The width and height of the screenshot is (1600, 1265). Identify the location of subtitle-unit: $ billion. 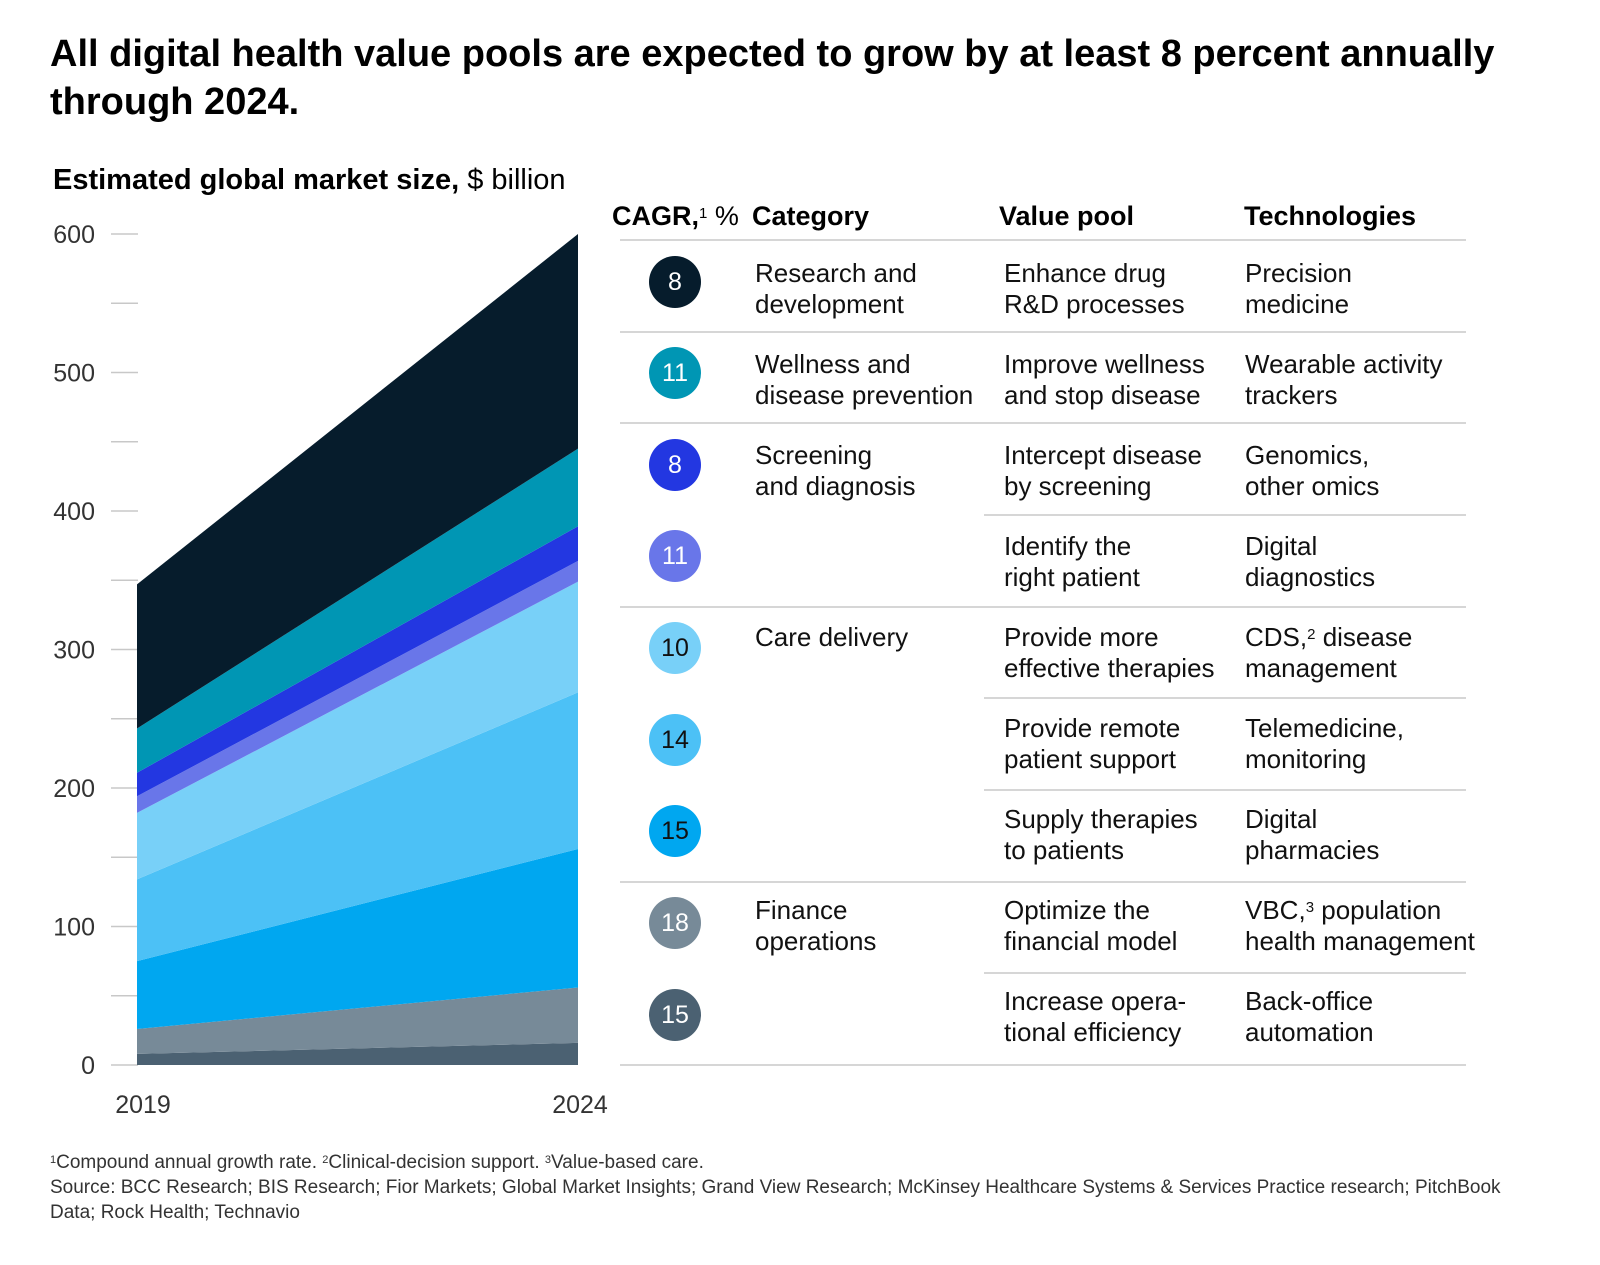
(512, 180).